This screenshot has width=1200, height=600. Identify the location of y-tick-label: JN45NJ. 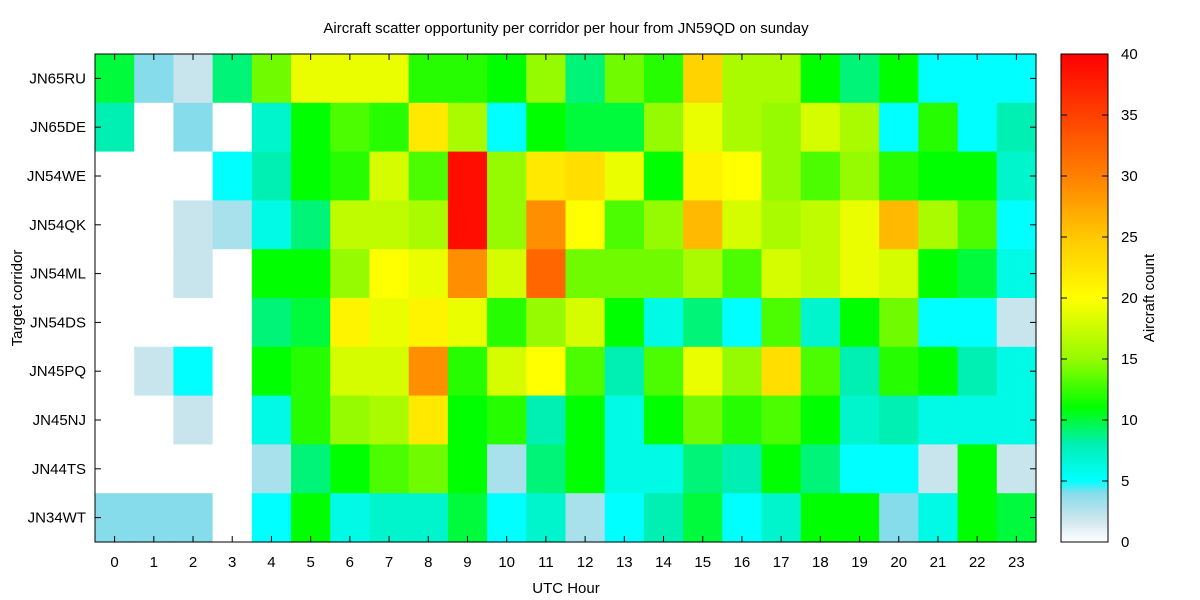
(59, 420).